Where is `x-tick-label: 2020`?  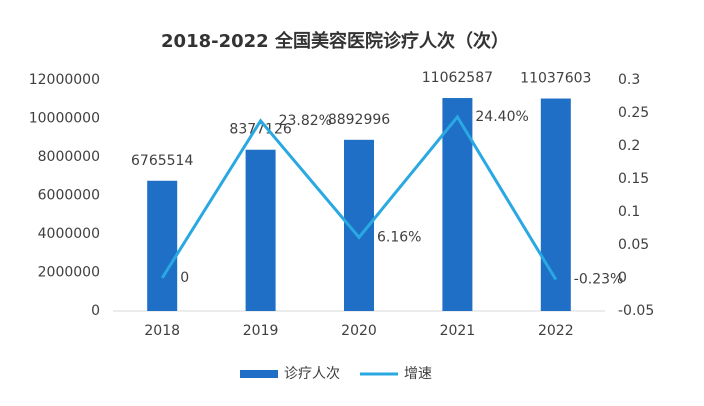 x-tick-label: 2020 is located at coordinates (359, 331).